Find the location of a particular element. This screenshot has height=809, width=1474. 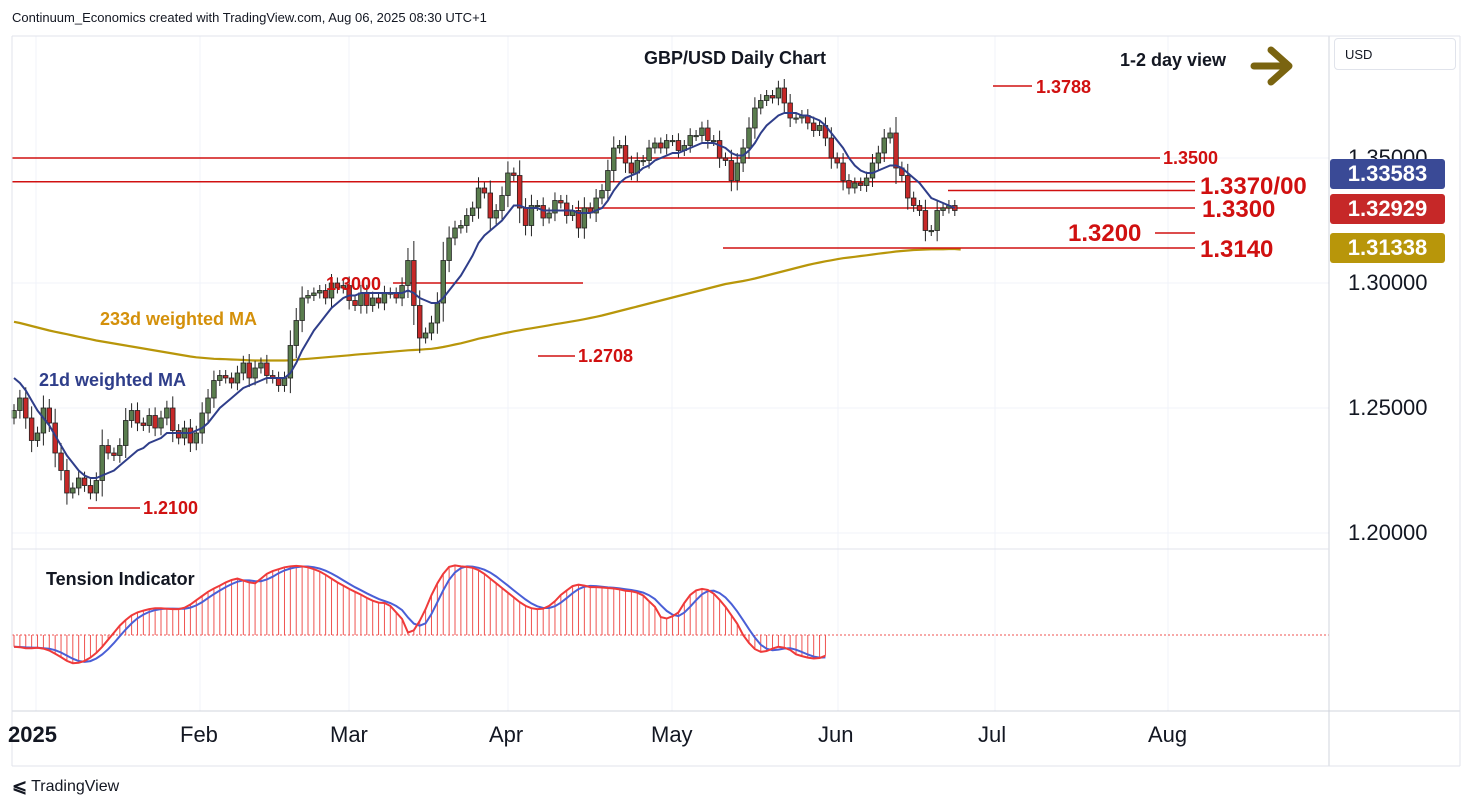

time-label: May is located at coordinates (672, 734).